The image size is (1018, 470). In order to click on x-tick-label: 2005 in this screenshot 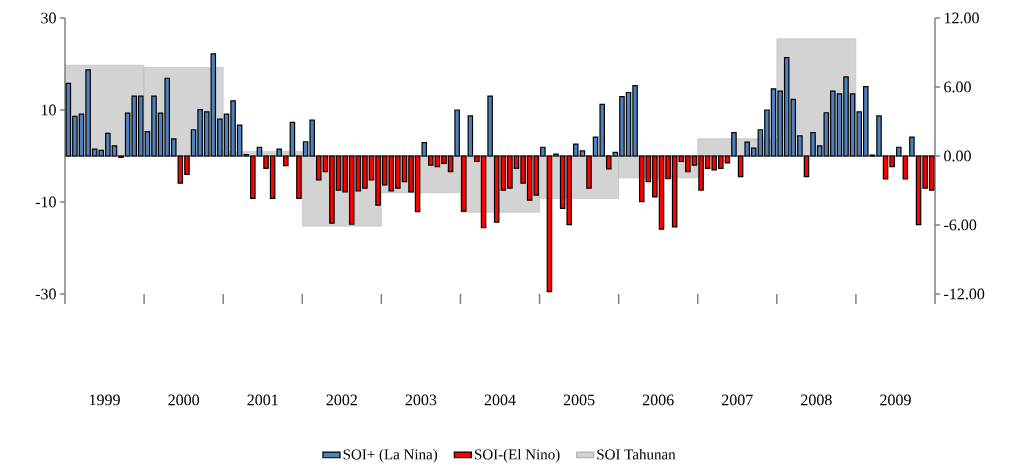, I will do `click(579, 400)`.